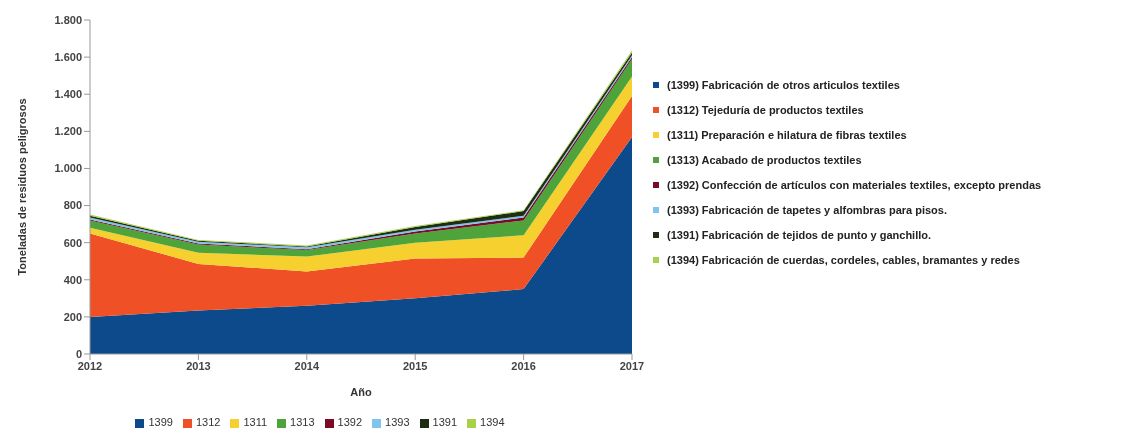 This screenshot has height=436, width=1145. What do you see at coordinates (160, 422) in the screenshot?
I see `legend-label: 1399` at bounding box center [160, 422].